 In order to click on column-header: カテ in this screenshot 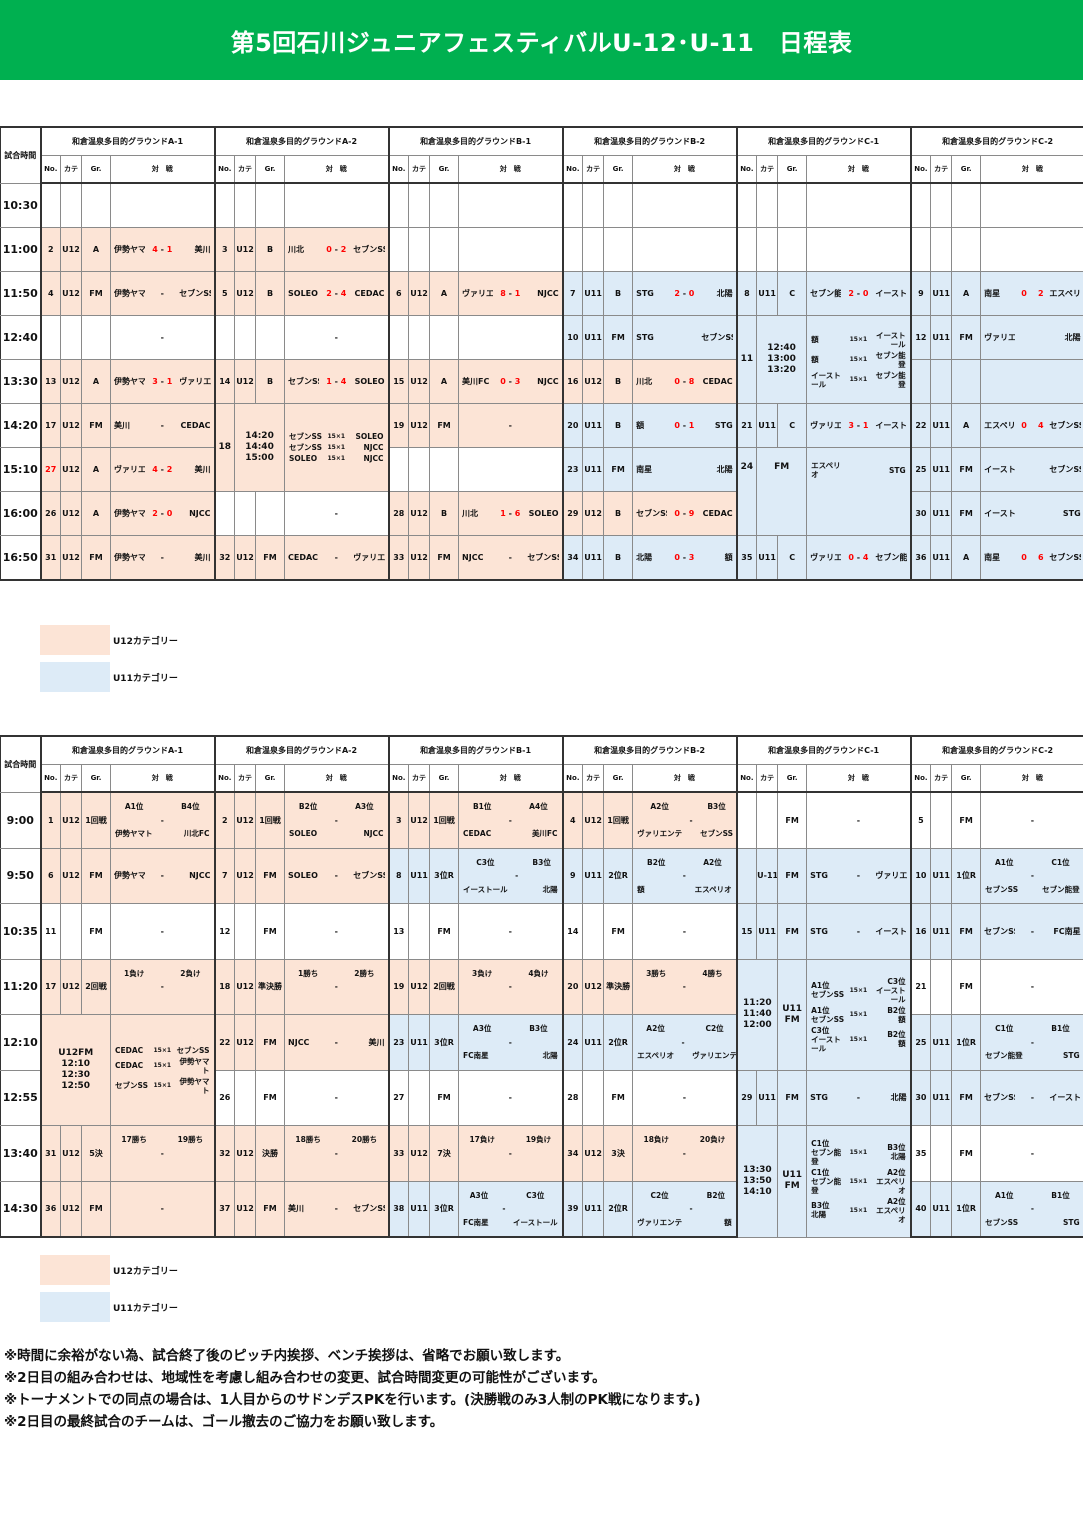, I will do `click(941, 778)`.